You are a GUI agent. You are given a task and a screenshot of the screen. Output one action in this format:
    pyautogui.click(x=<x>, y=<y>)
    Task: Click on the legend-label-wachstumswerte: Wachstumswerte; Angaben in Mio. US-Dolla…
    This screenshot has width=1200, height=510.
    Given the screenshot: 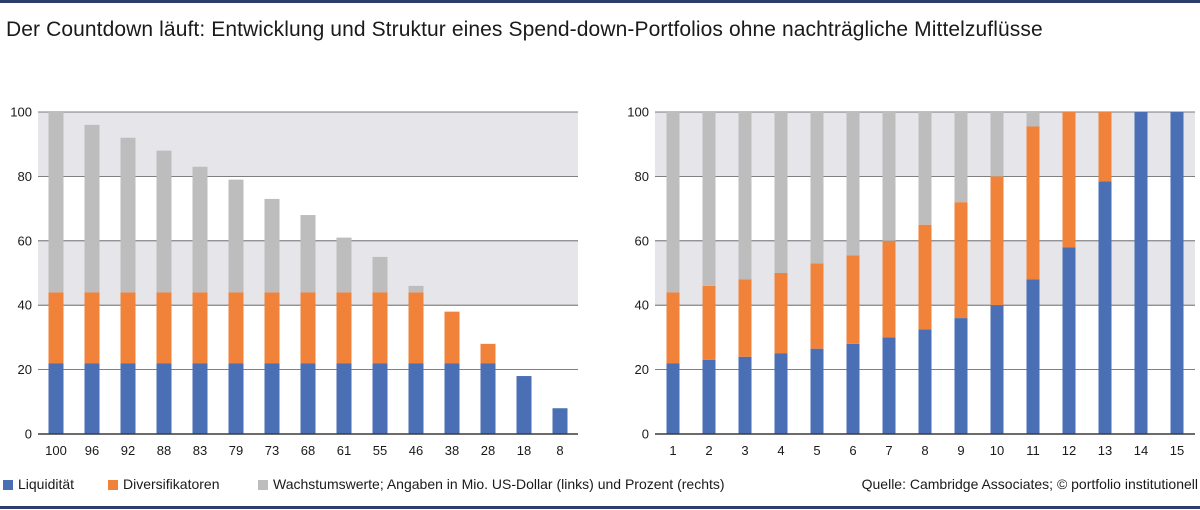 What is the action you would take?
    pyautogui.click(x=499, y=484)
    